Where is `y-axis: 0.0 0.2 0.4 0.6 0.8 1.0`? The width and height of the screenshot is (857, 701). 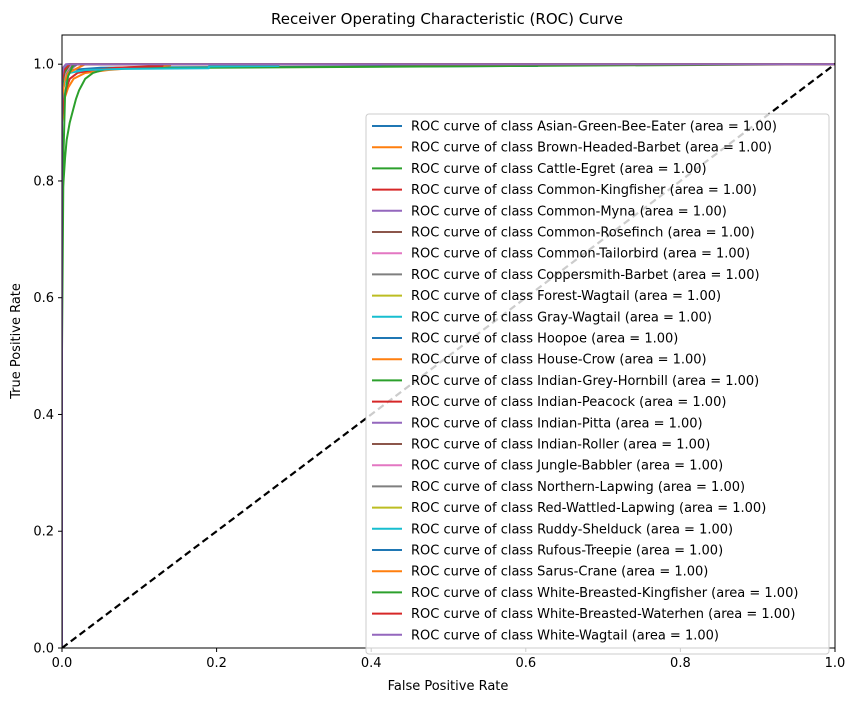 y-axis: 0.0 0.2 0.4 0.6 0.8 1.0 is located at coordinates (47, 357).